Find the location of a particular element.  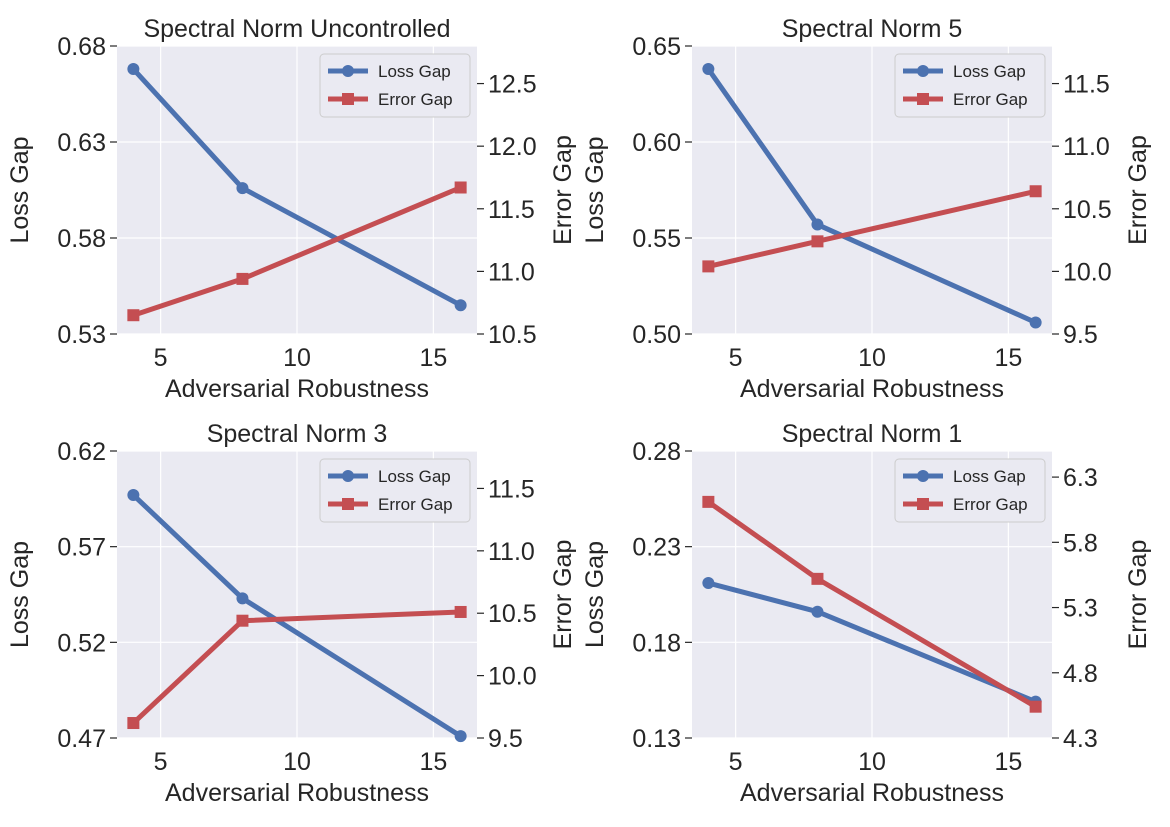

chart-title: Spectral Norm 1 is located at coordinates (872, 434).